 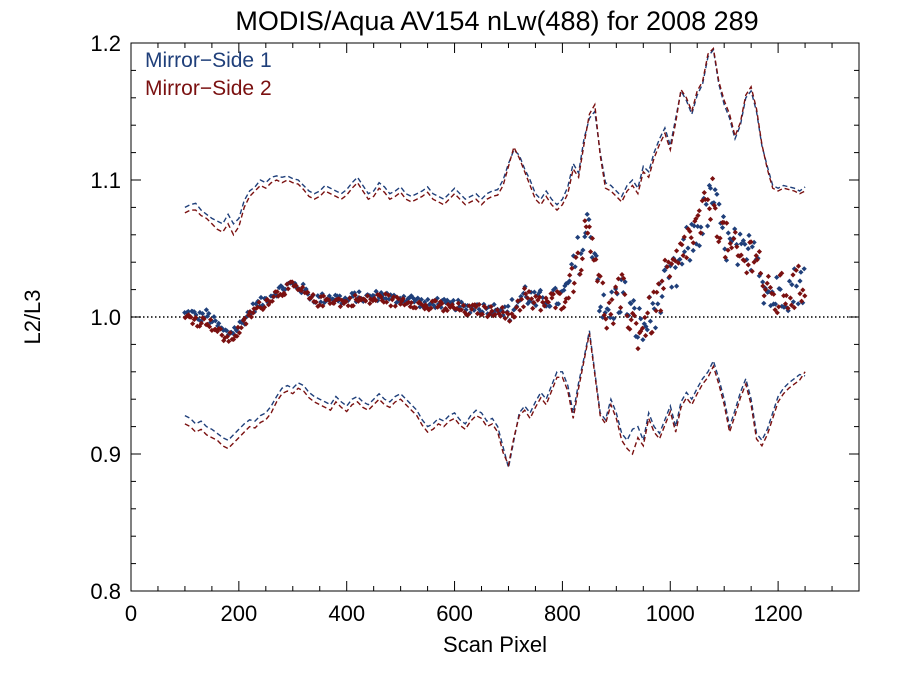 I want to click on x-tick-label: 600, so click(x=454, y=613).